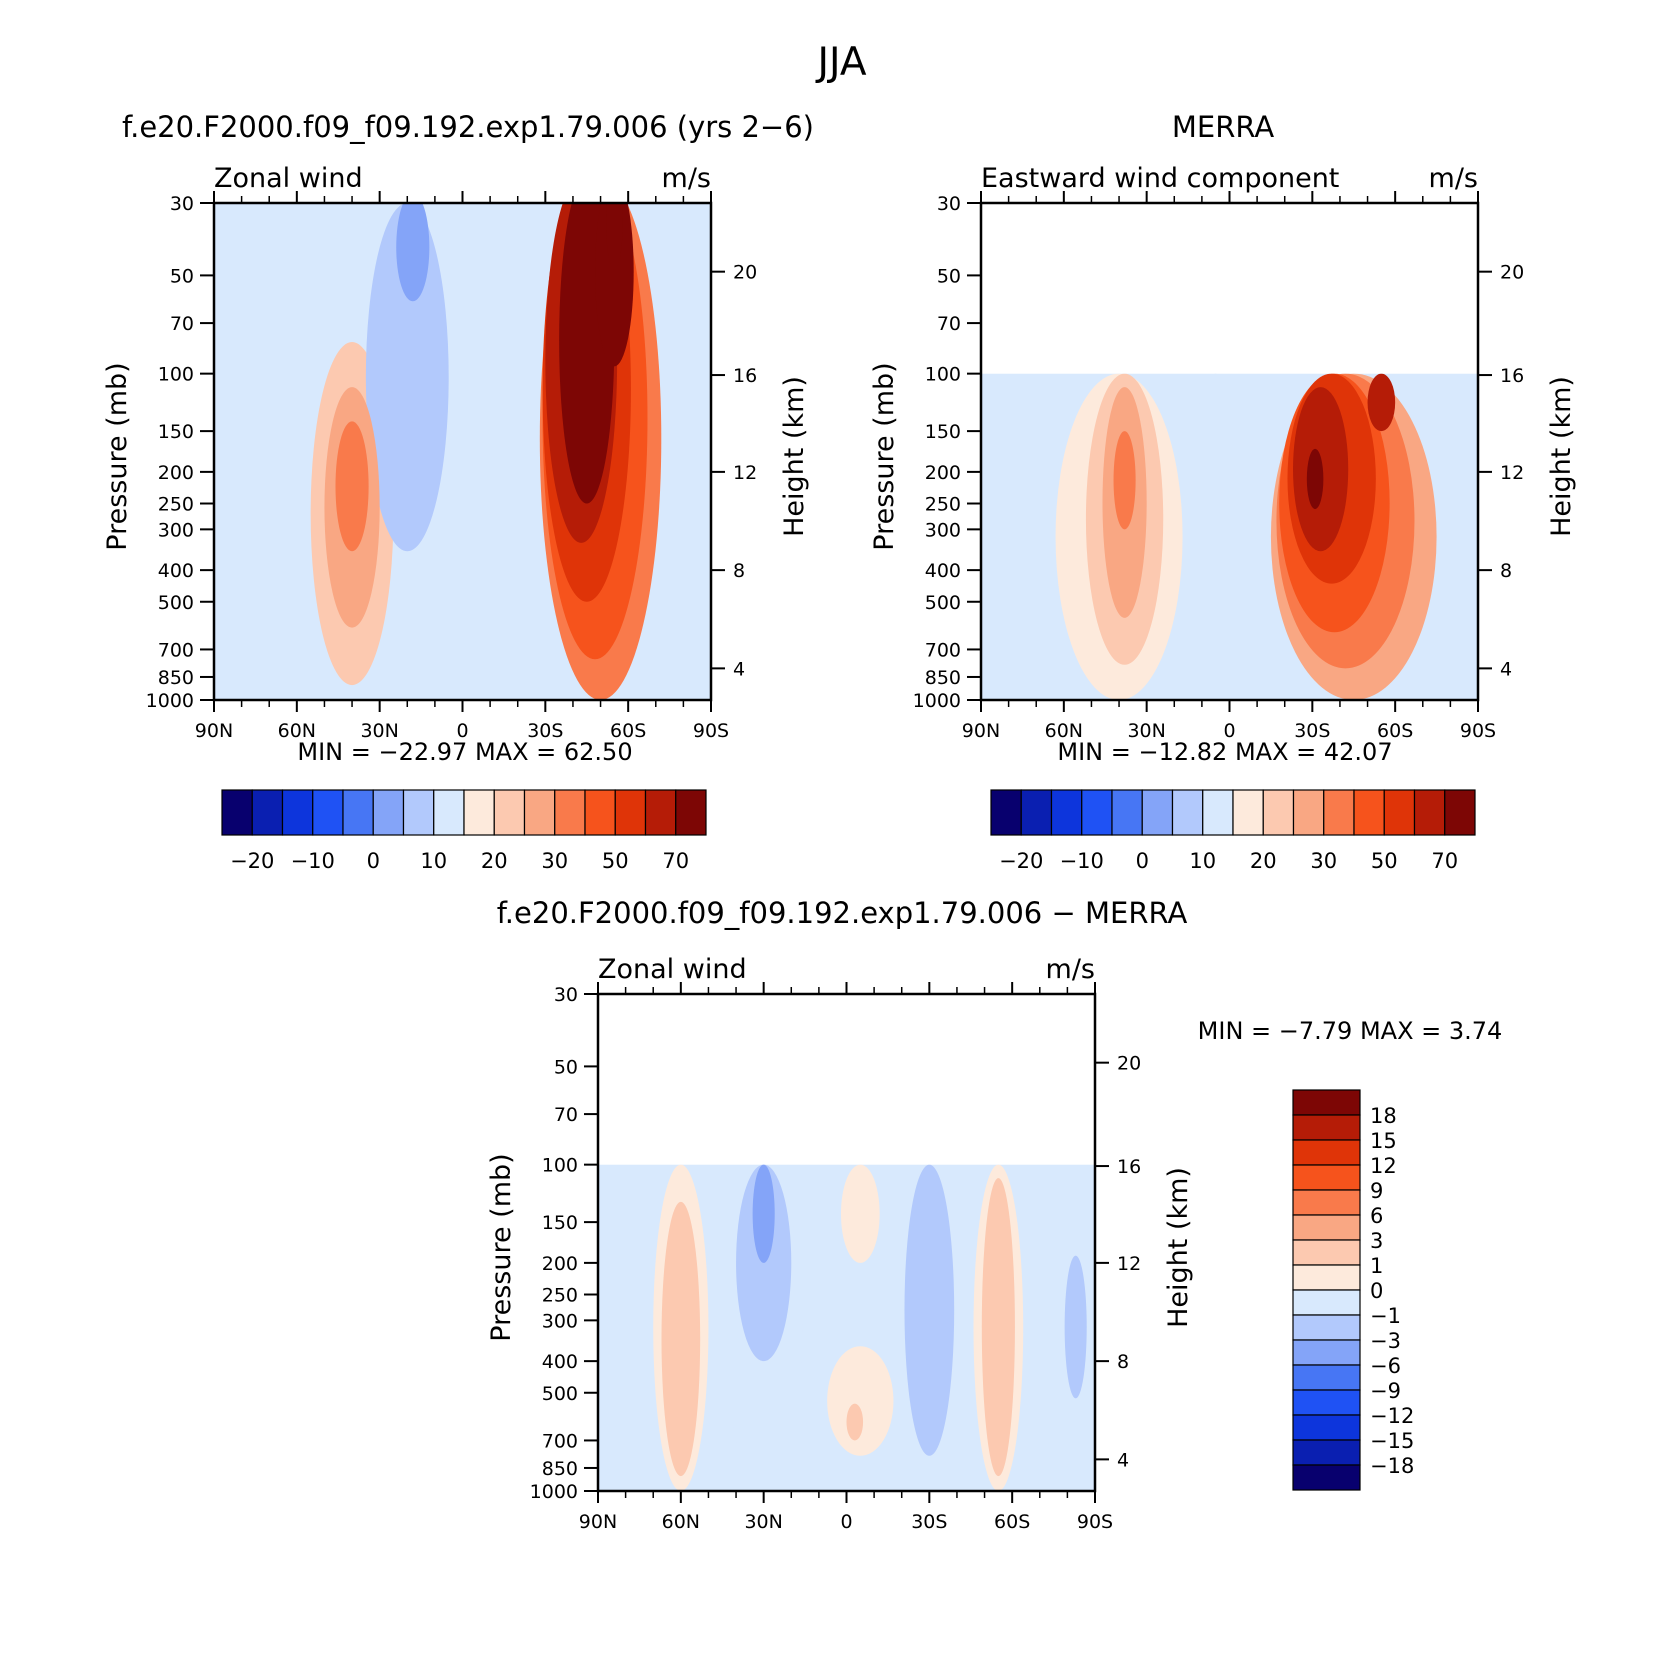  I want to click on colorbar-label: −3, so click(1385, 1341).